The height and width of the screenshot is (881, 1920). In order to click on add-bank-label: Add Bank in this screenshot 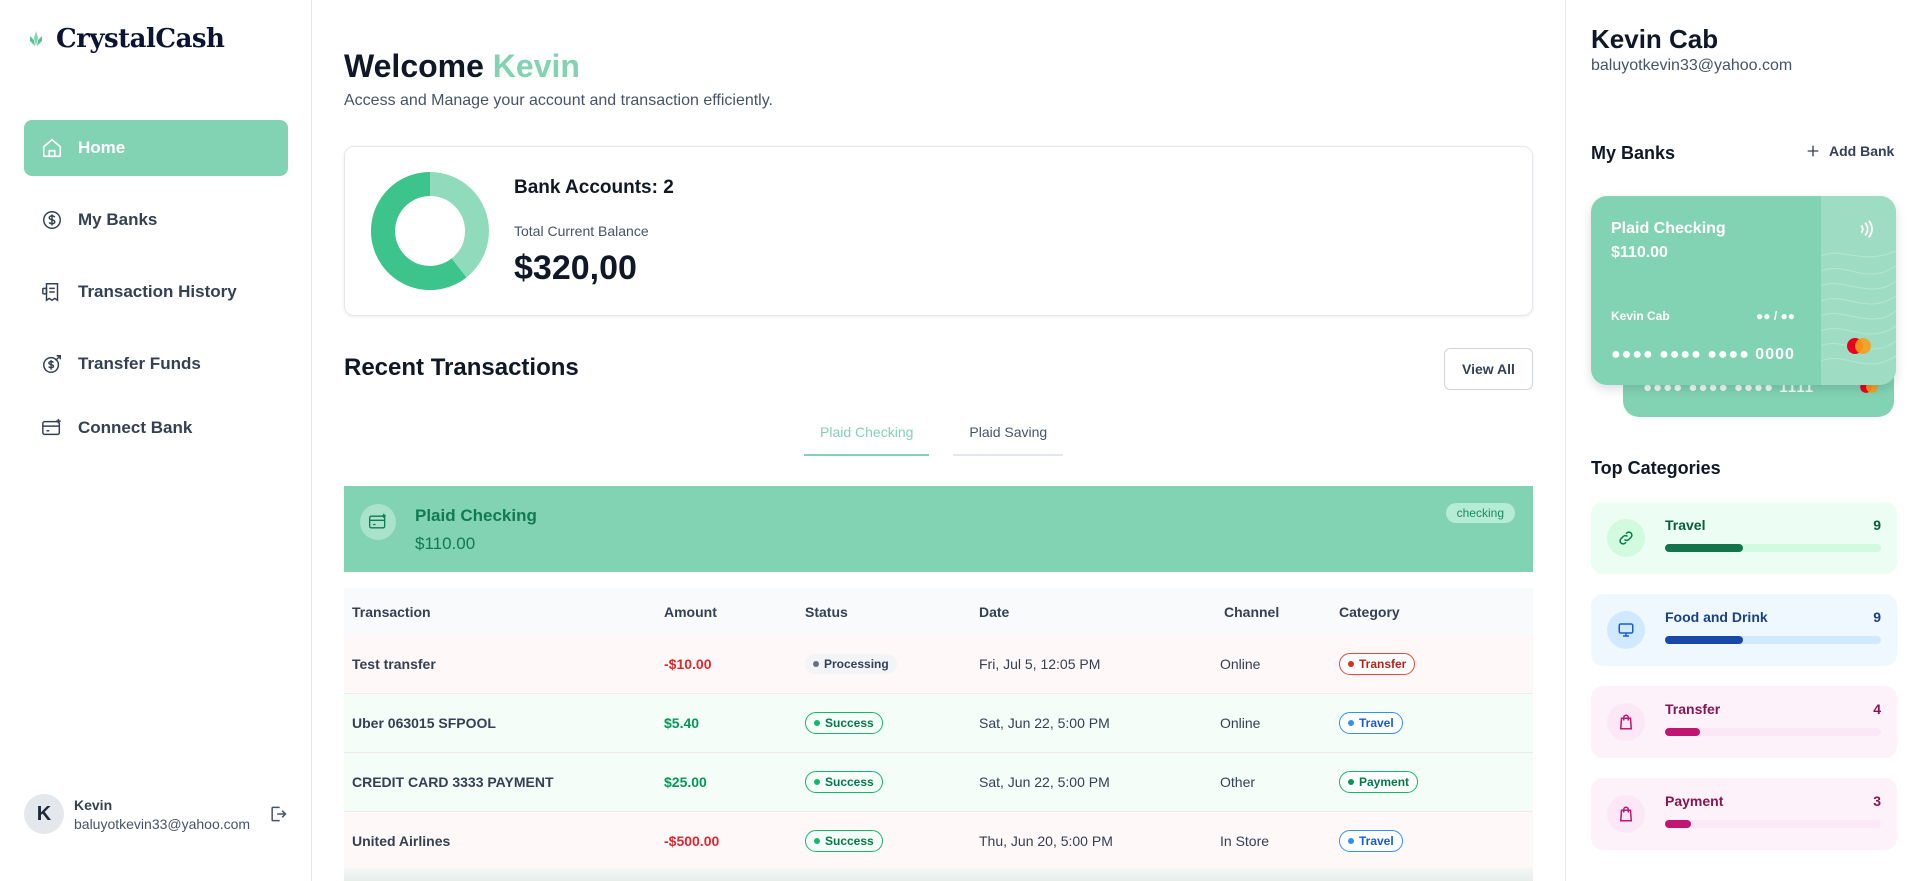, I will do `click(1862, 151)`.